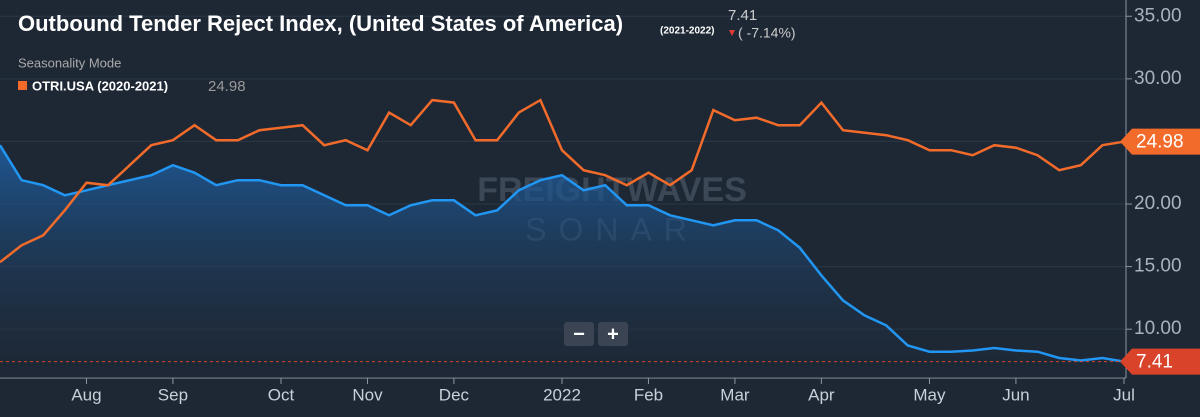 The width and height of the screenshot is (1200, 417). I want to click on change-label: ( -7.14%), so click(767, 33).